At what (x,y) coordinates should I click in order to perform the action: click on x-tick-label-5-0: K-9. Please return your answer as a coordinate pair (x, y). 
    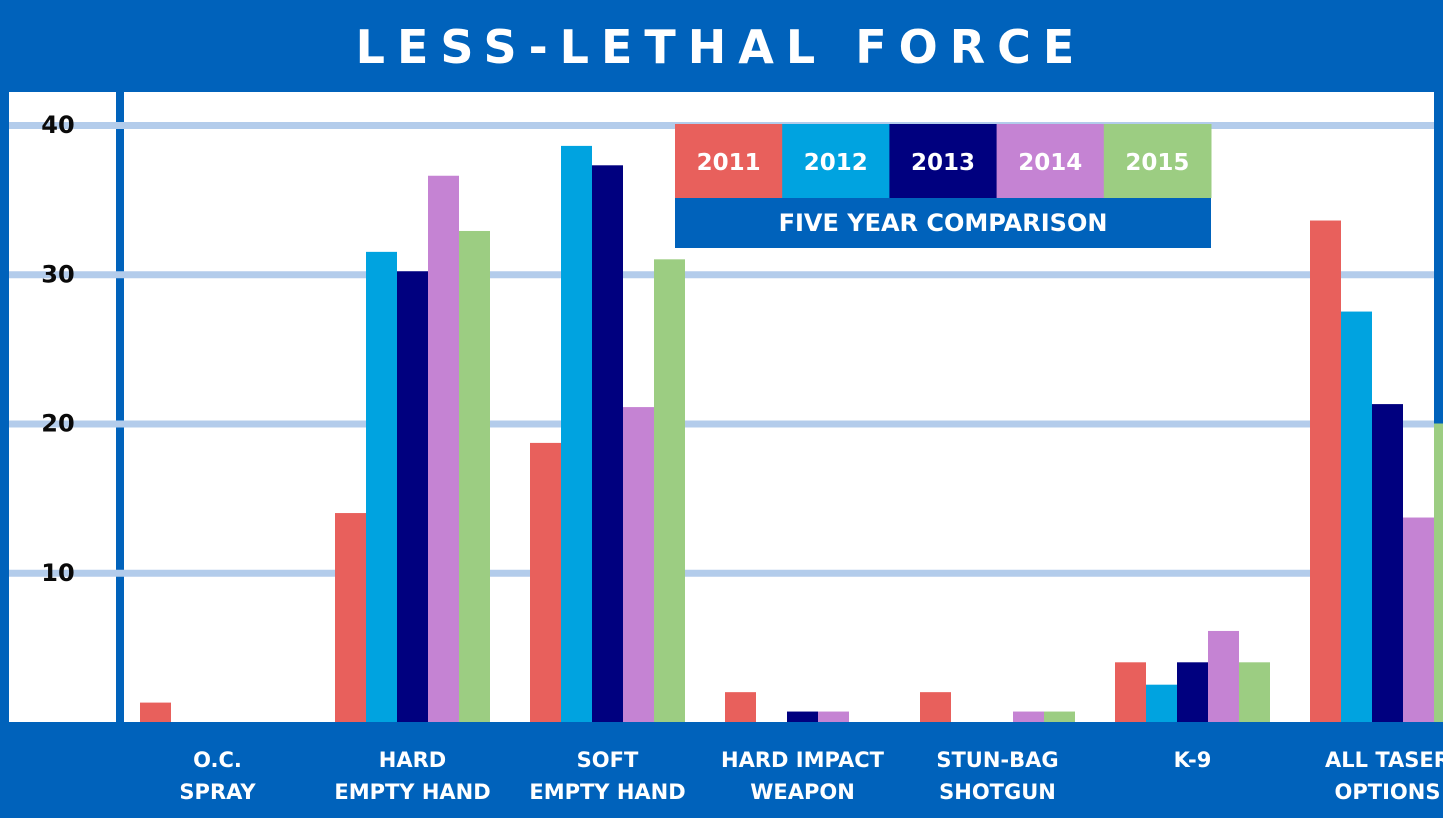
    Looking at the image, I should click on (1193, 760).